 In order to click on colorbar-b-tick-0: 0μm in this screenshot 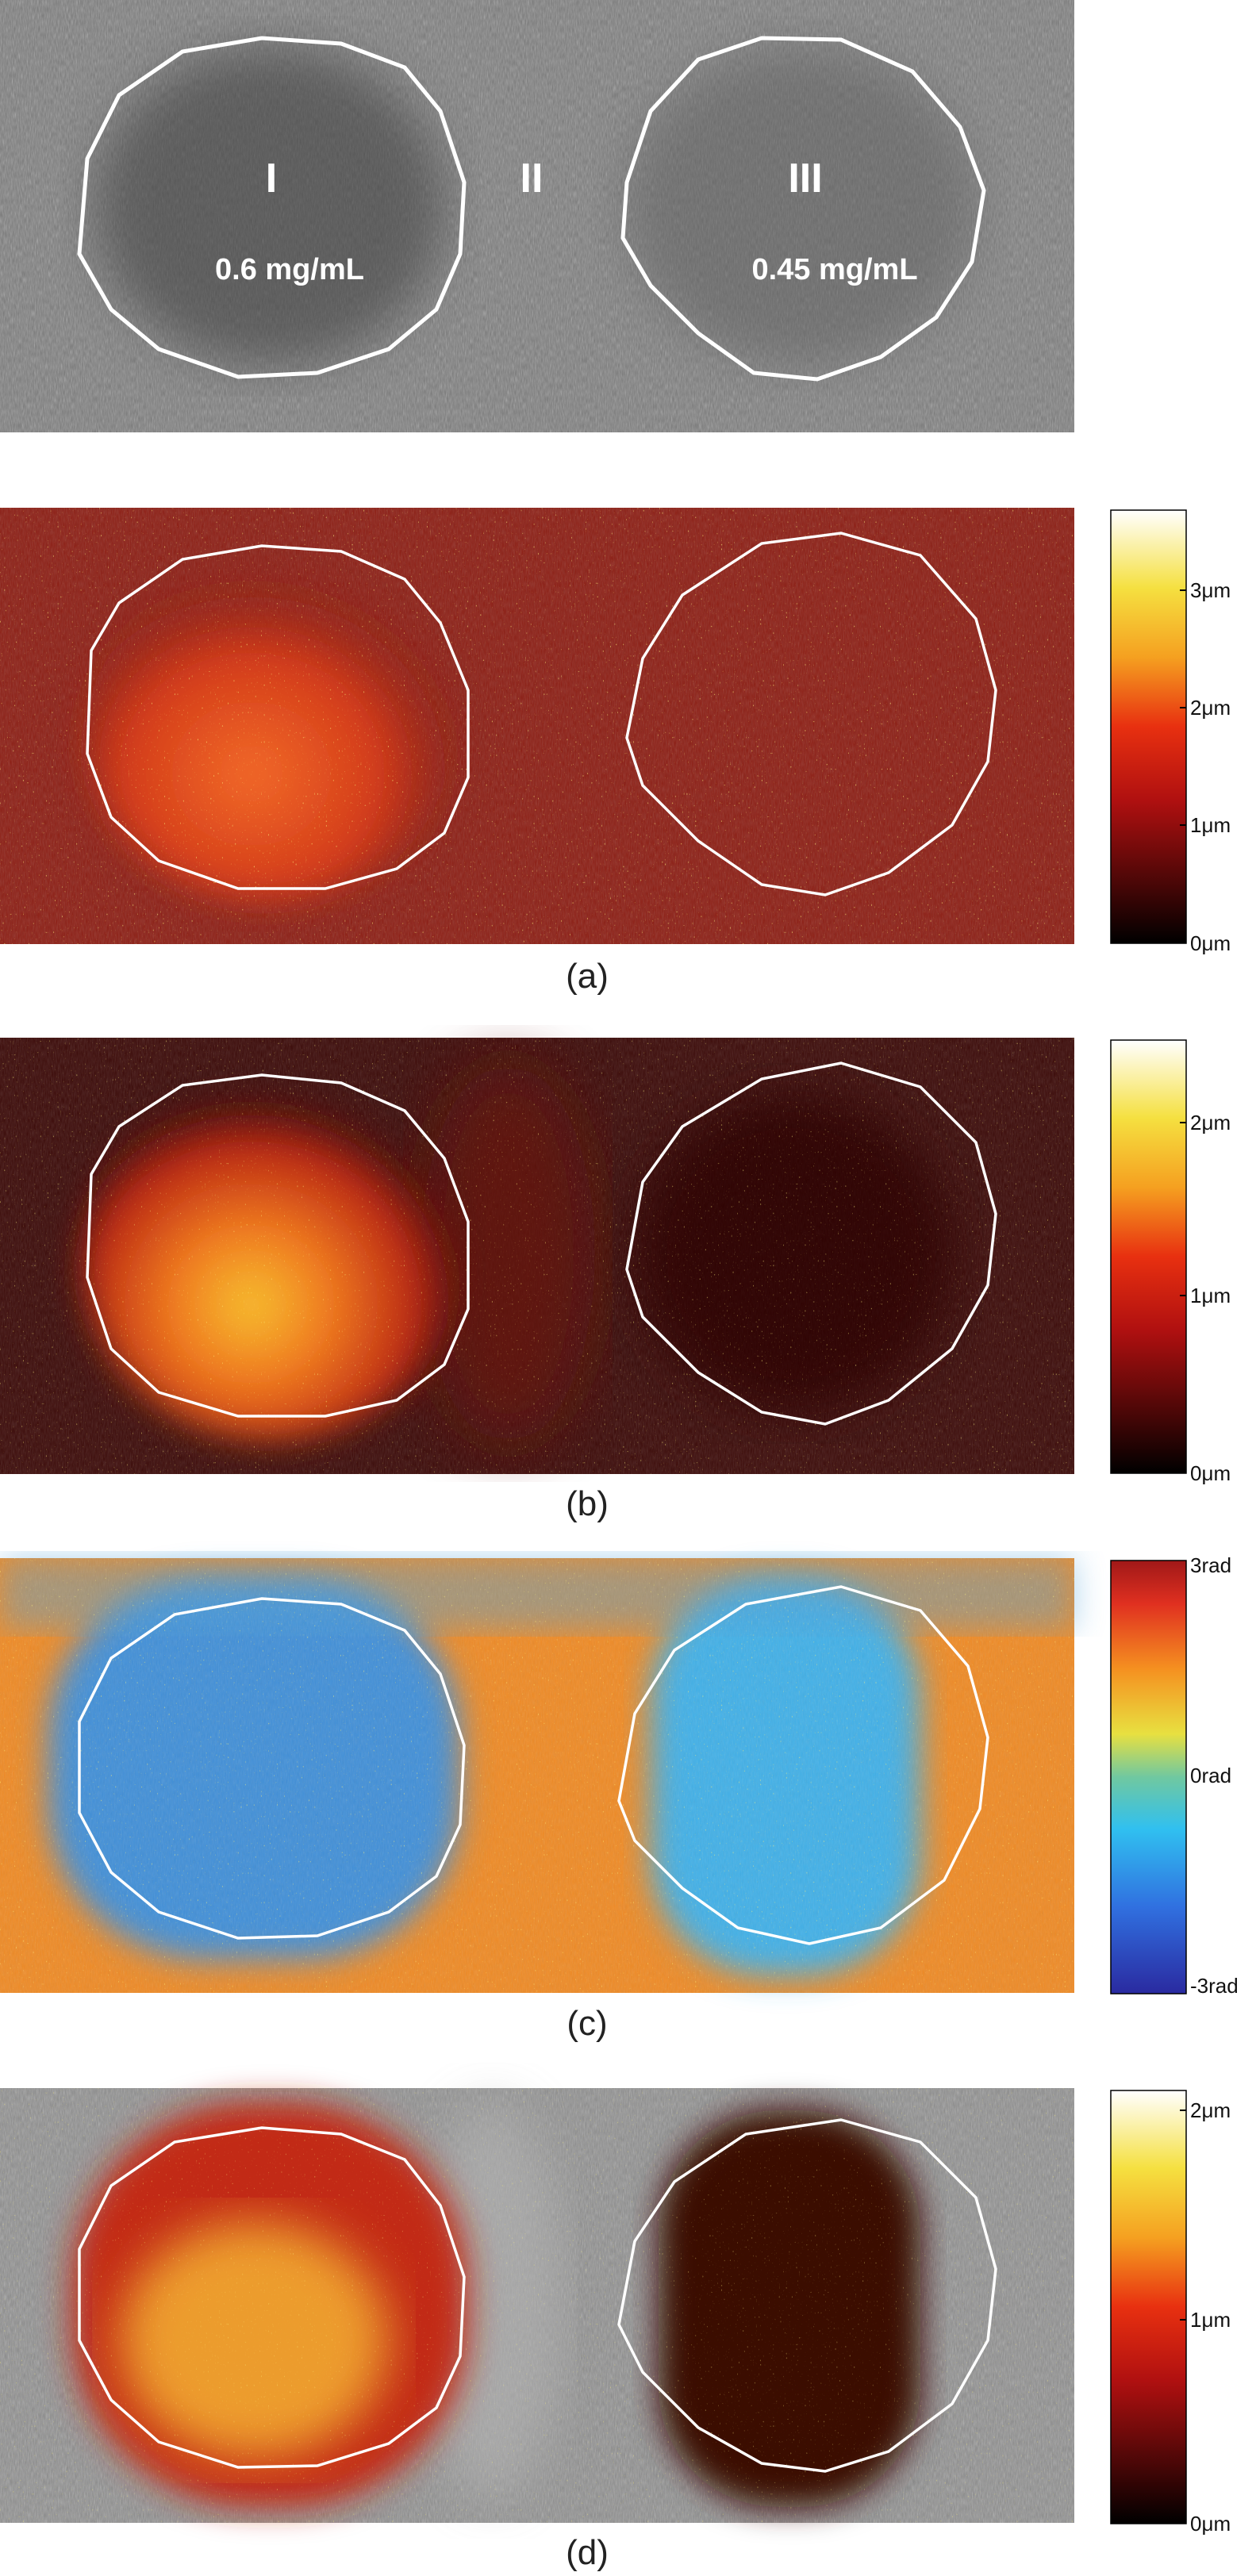, I will do `click(1210, 1473)`.